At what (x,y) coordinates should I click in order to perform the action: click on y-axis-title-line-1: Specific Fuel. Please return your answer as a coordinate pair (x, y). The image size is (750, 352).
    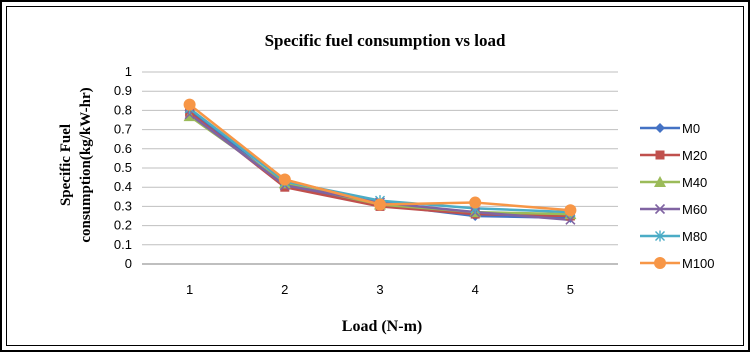
    Looking at the image, I should click on (66, 165).